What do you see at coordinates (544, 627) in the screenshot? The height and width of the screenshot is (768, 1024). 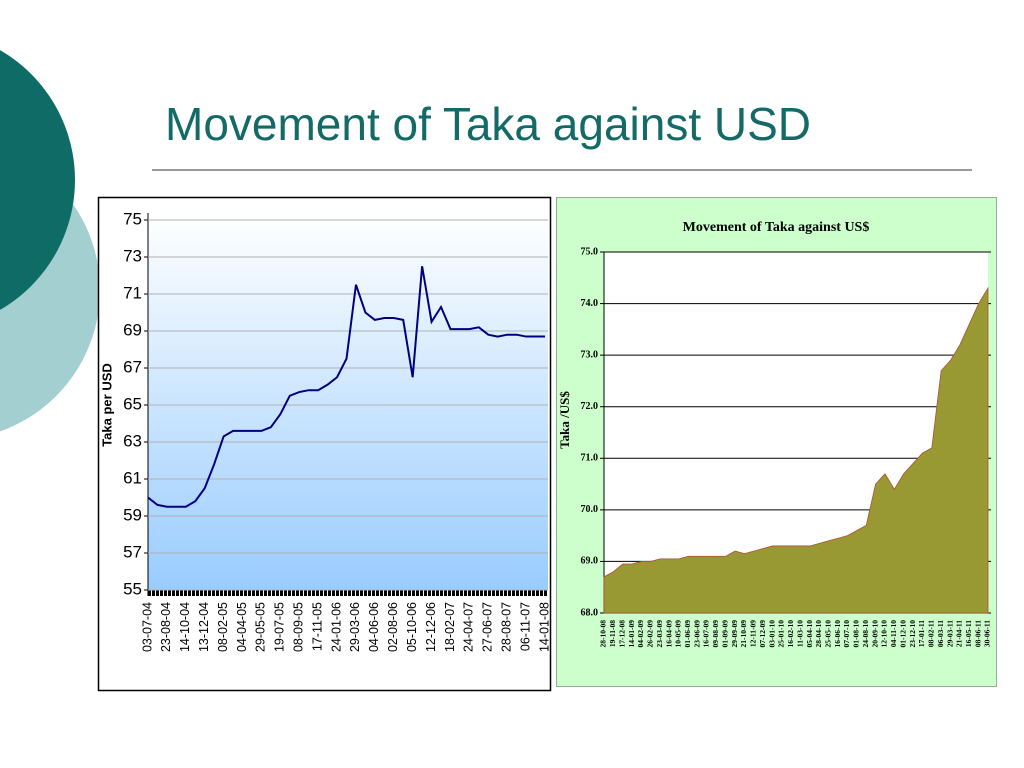 I see `x-tick-label: 14-01-08` at bounding box center [544, 627].